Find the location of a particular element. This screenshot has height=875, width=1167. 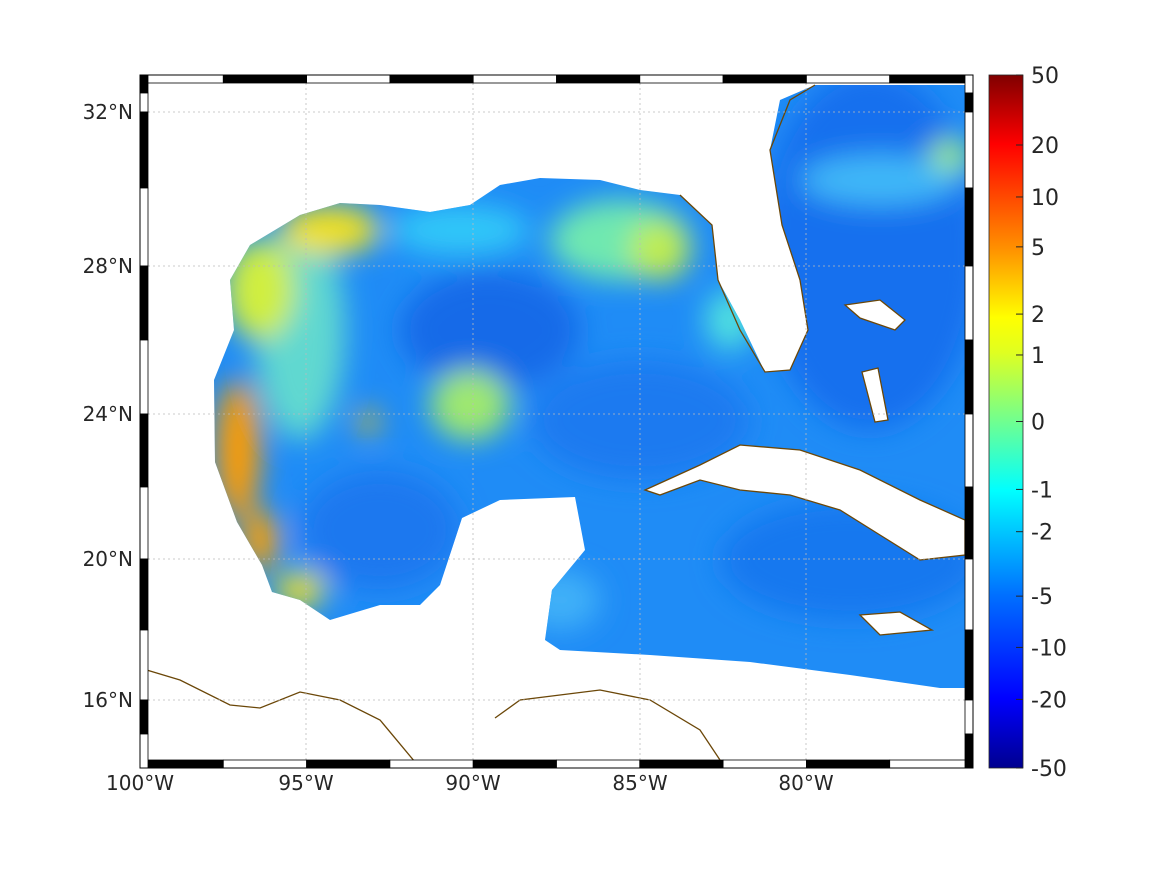

y-tick-label: 32°N is located at coordinates (108, 112).